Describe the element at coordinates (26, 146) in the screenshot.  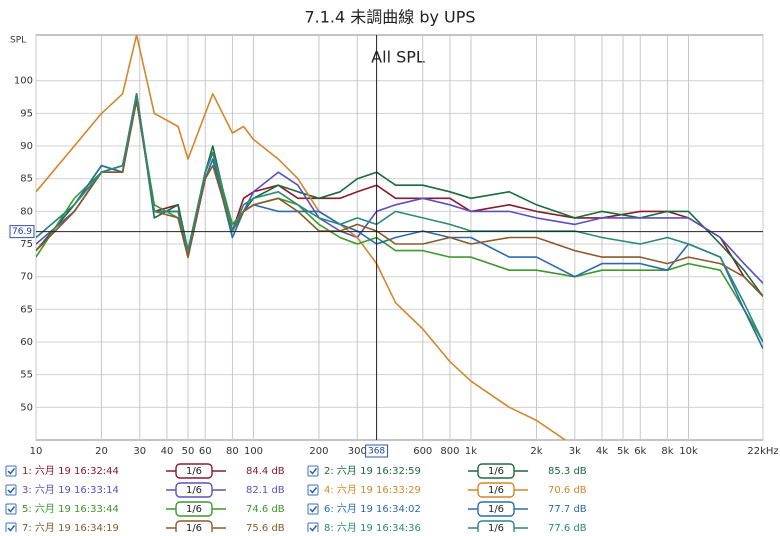
I see `y-tick-label: 90` at that location.